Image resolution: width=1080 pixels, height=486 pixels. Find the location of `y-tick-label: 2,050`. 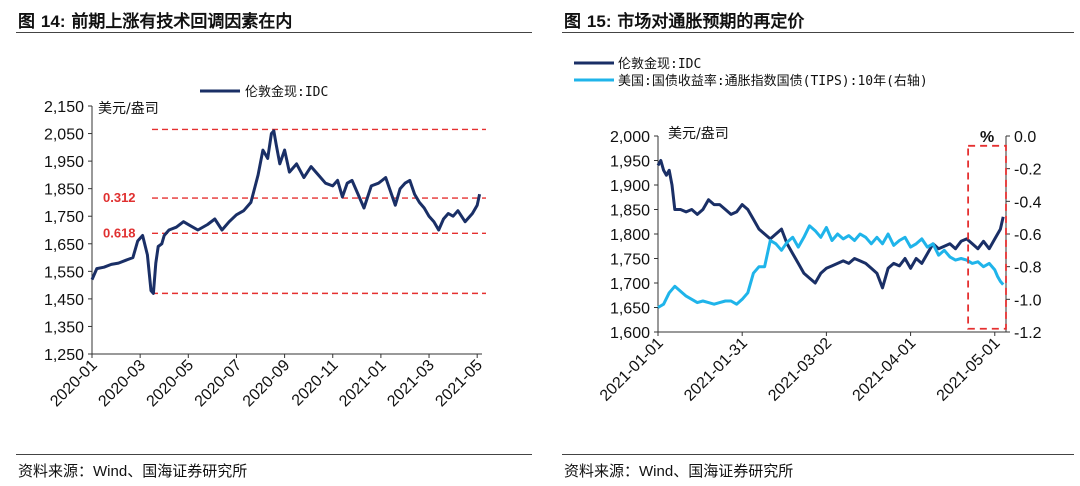

y-tick-label: 2,050 is located at coordinates (64, 135).